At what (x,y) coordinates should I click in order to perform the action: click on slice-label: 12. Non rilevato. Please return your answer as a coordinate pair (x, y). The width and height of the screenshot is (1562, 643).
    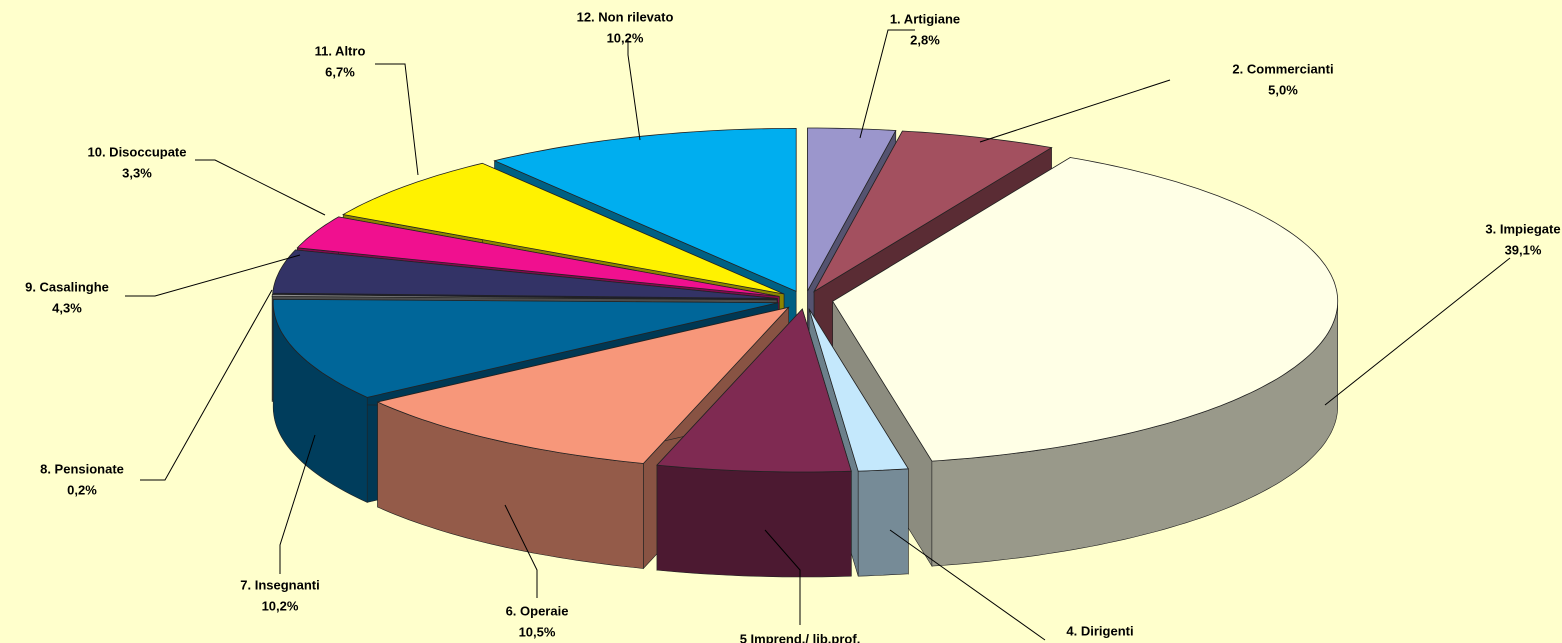
    Looking at the image, I should click on (625, 16).